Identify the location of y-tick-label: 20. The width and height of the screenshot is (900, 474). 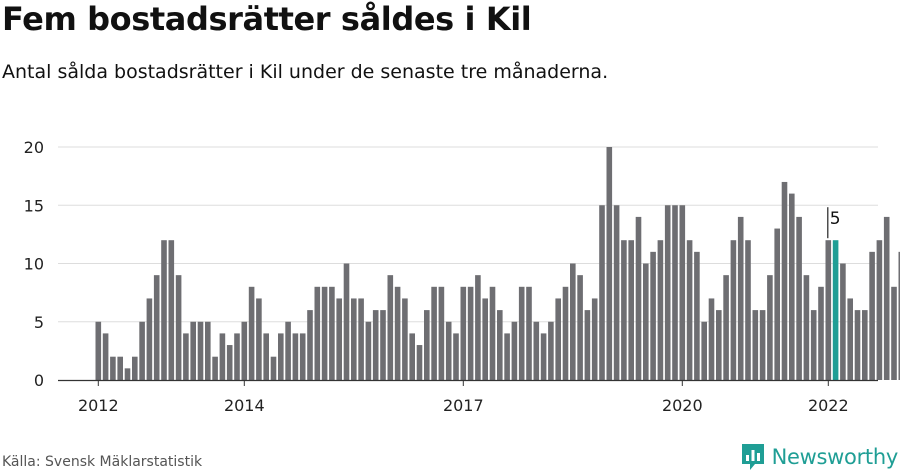
(34, 147).